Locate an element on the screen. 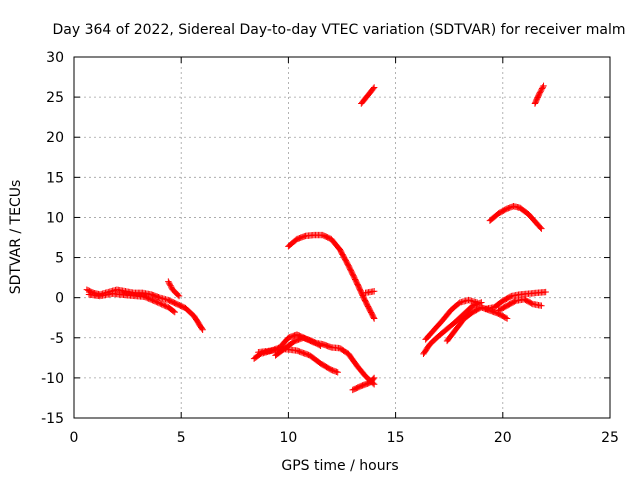 This screenshot has width=640, height=480. x-tick-label: 15 is located at coordinates (396, 438).